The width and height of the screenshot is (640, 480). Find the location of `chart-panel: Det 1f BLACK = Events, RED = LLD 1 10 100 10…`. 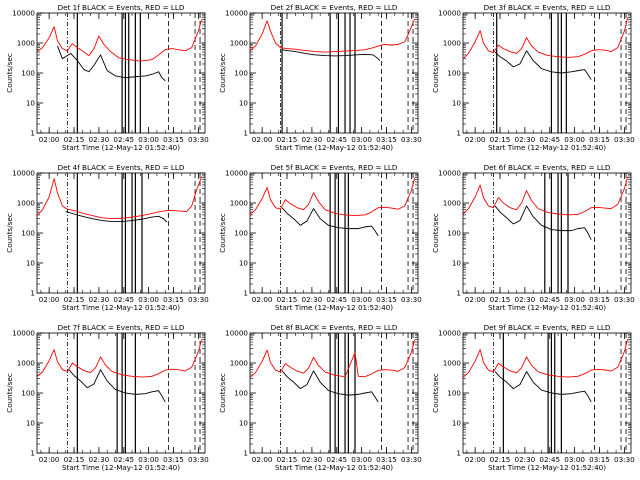

chart-panel: Det 1f BLACK = Events, RED = LLD 1 10 100 10… is located at coordinates (107, 77).